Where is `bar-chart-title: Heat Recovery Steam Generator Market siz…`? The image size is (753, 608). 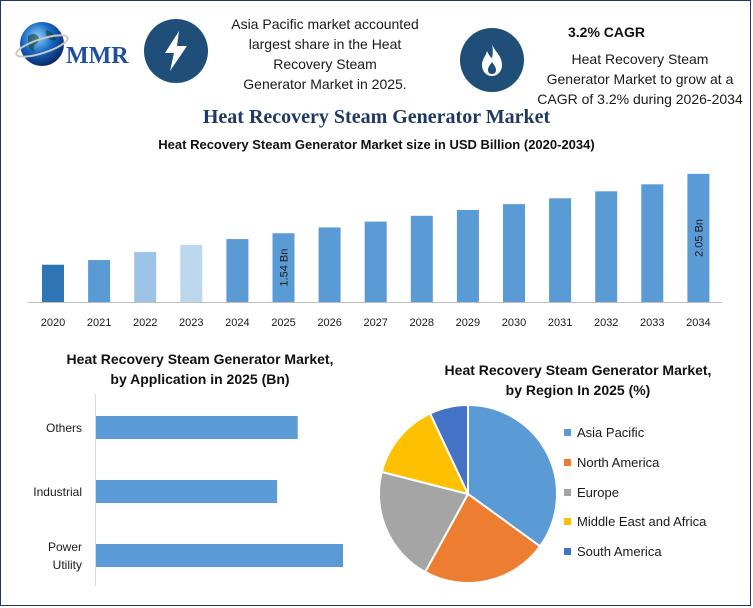 bar-chart-title: Heat Recovery Steam Generator Market siz… is located at coordinates (376, 144).